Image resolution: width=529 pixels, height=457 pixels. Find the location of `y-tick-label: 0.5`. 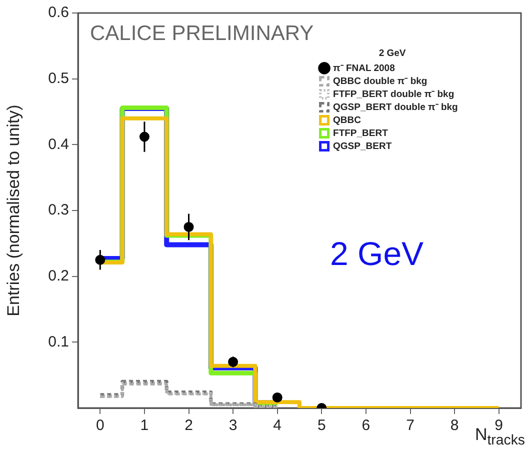

y-tick-label: 0.5 is located at coordinates (58, 78).